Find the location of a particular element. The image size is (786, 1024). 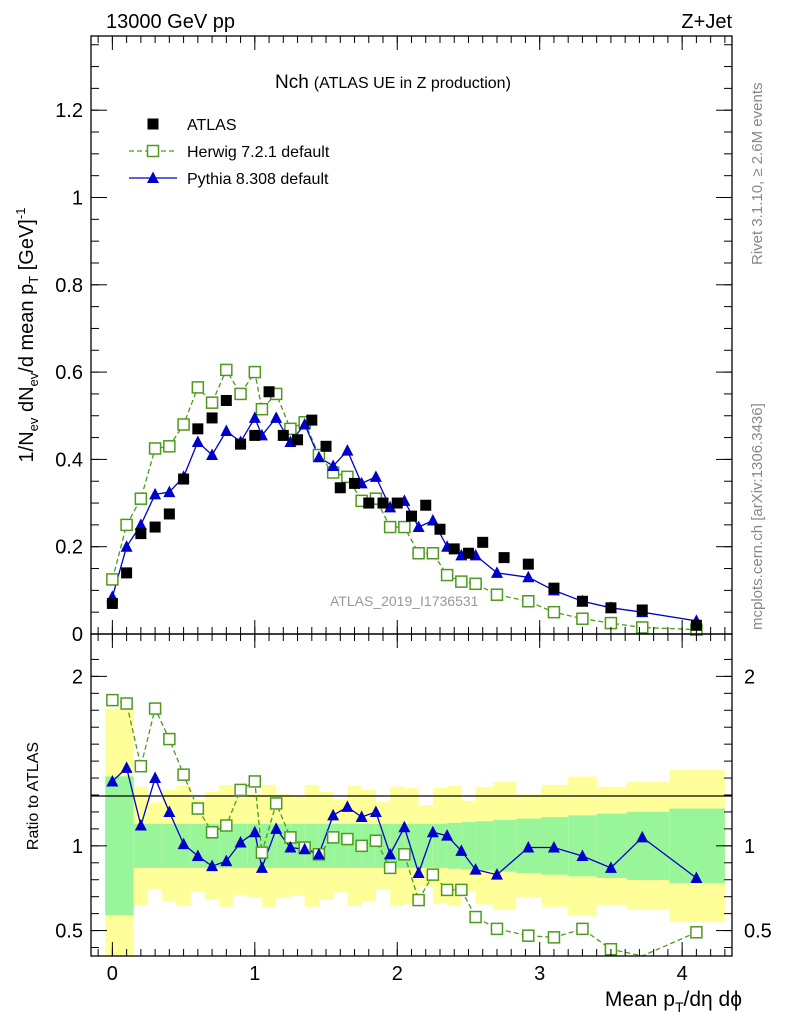

plot-title: Nch (ATLAS UE in Z production) is located at coordinates (393, 82).